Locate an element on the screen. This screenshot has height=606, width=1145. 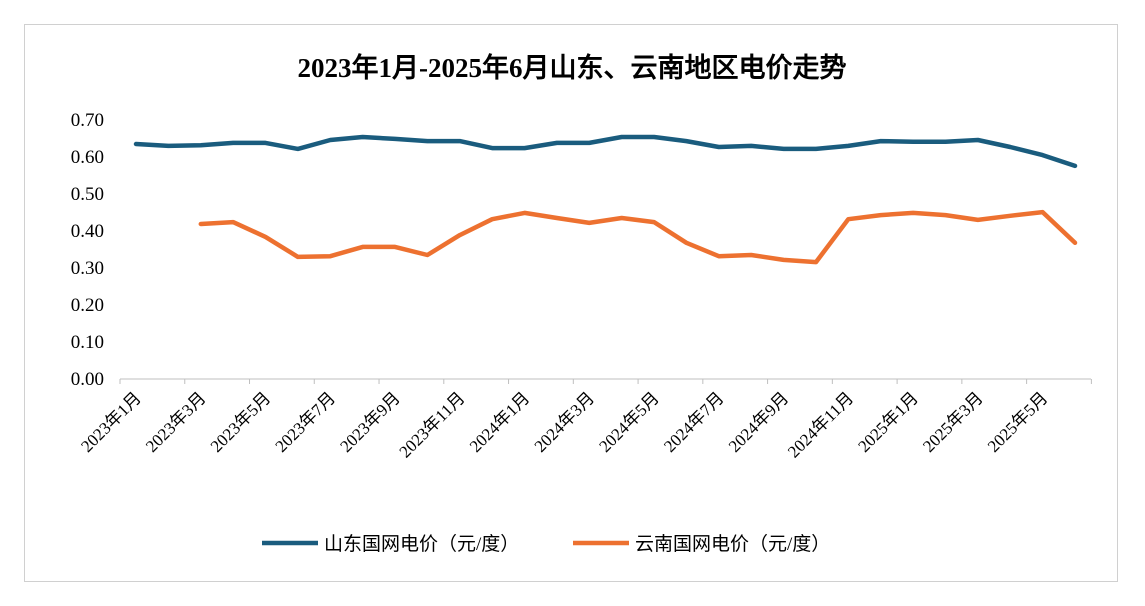
y-tick-label: 0.00 is located at coordinates (87, 379).